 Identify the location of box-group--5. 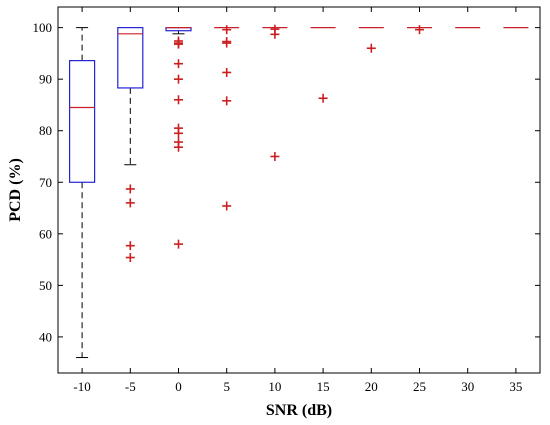
(130, 145).